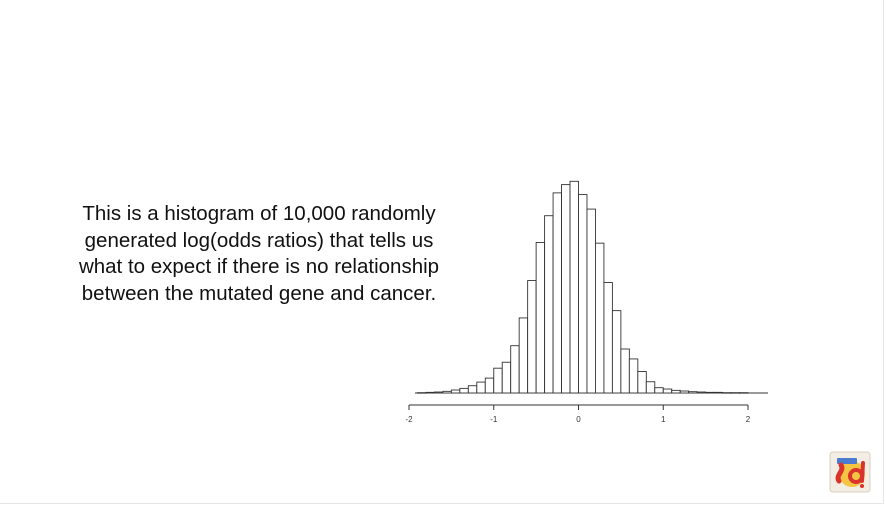 This screenshot has height=506, width=886. Describe the element at coordinates (578, 419) in the screenshot. I see `x-tick-label: 0` at that location.